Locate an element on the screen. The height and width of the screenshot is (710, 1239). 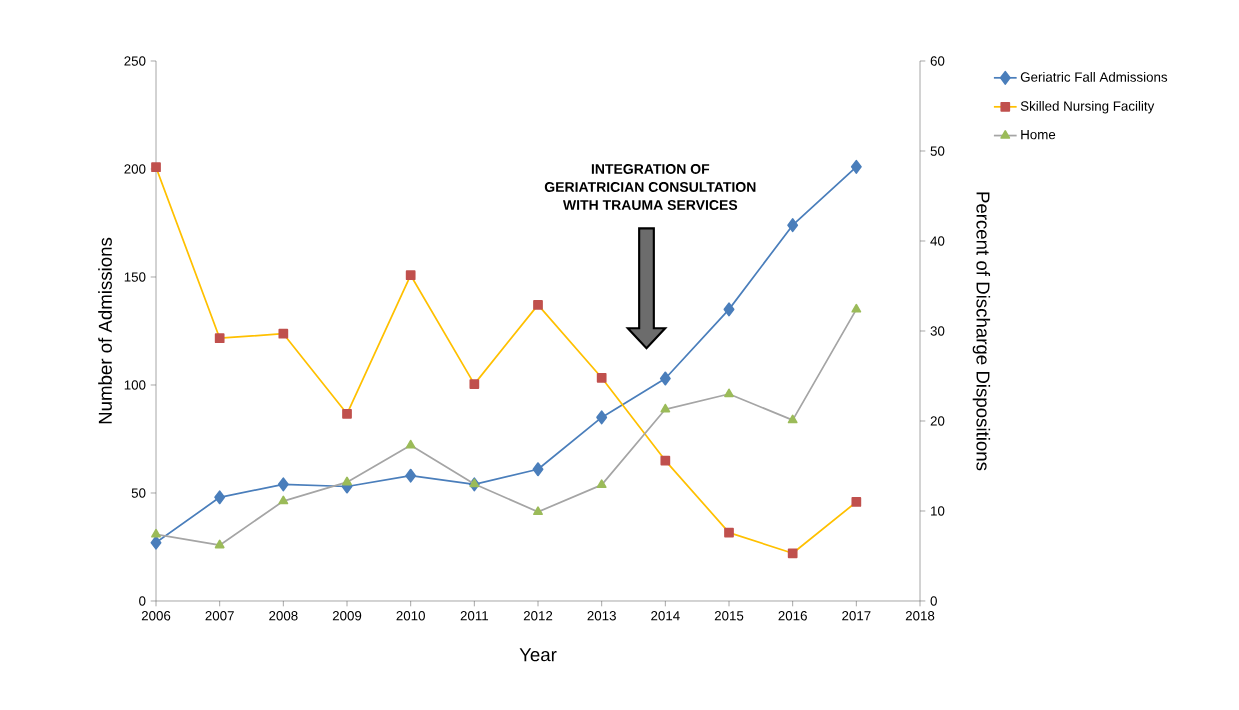
x-tick-label: 2008 is located at coordinates (283, 616).